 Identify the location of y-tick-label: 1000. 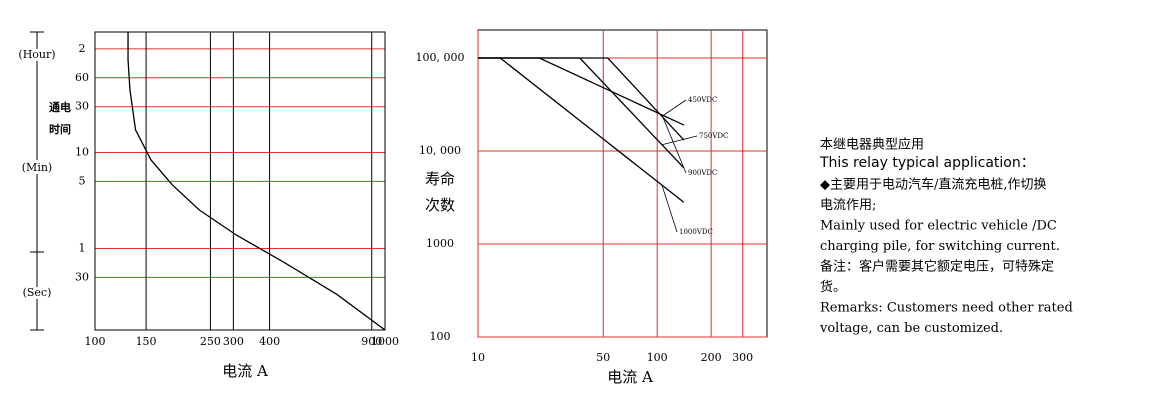
(440, 243).